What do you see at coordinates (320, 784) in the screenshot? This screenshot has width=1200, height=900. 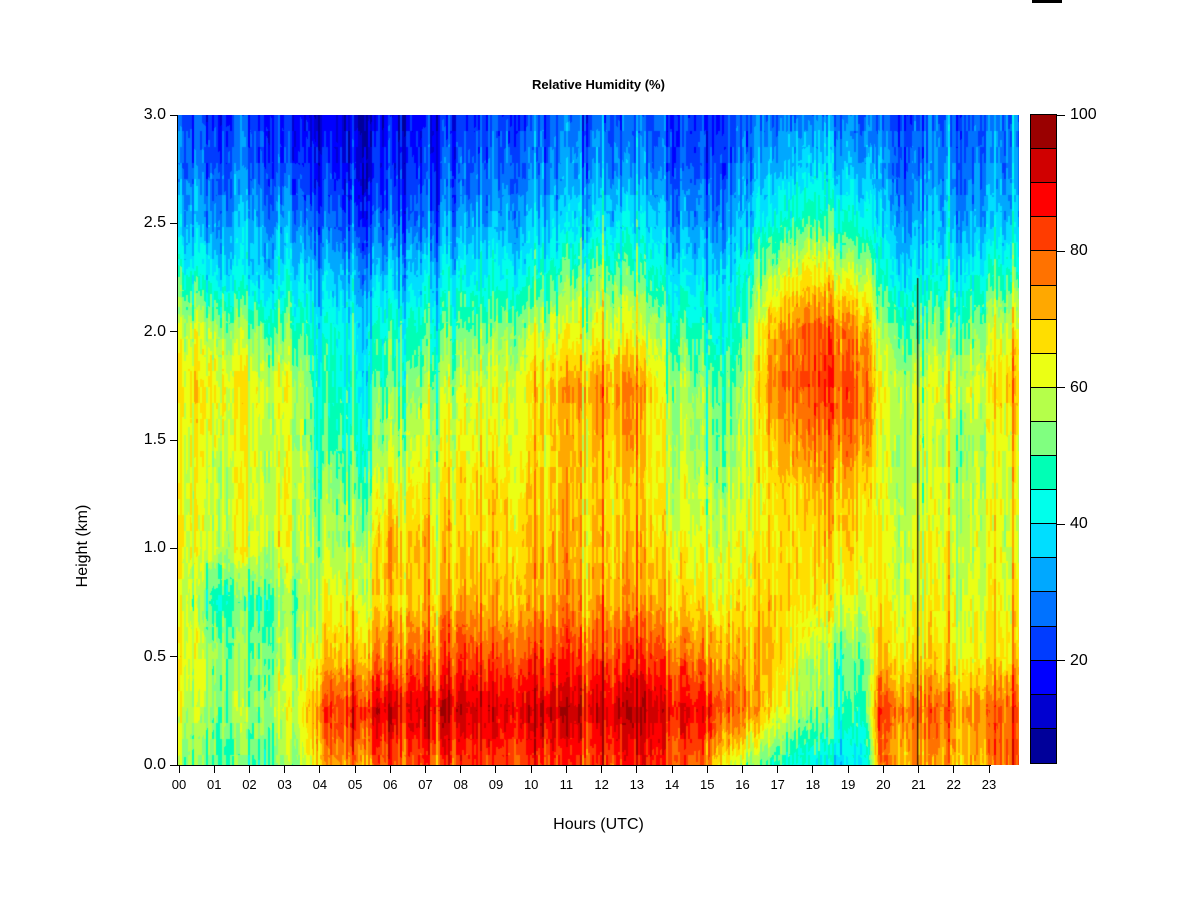 I see `x-tick-label: 04` at bounding box center [320, 784].